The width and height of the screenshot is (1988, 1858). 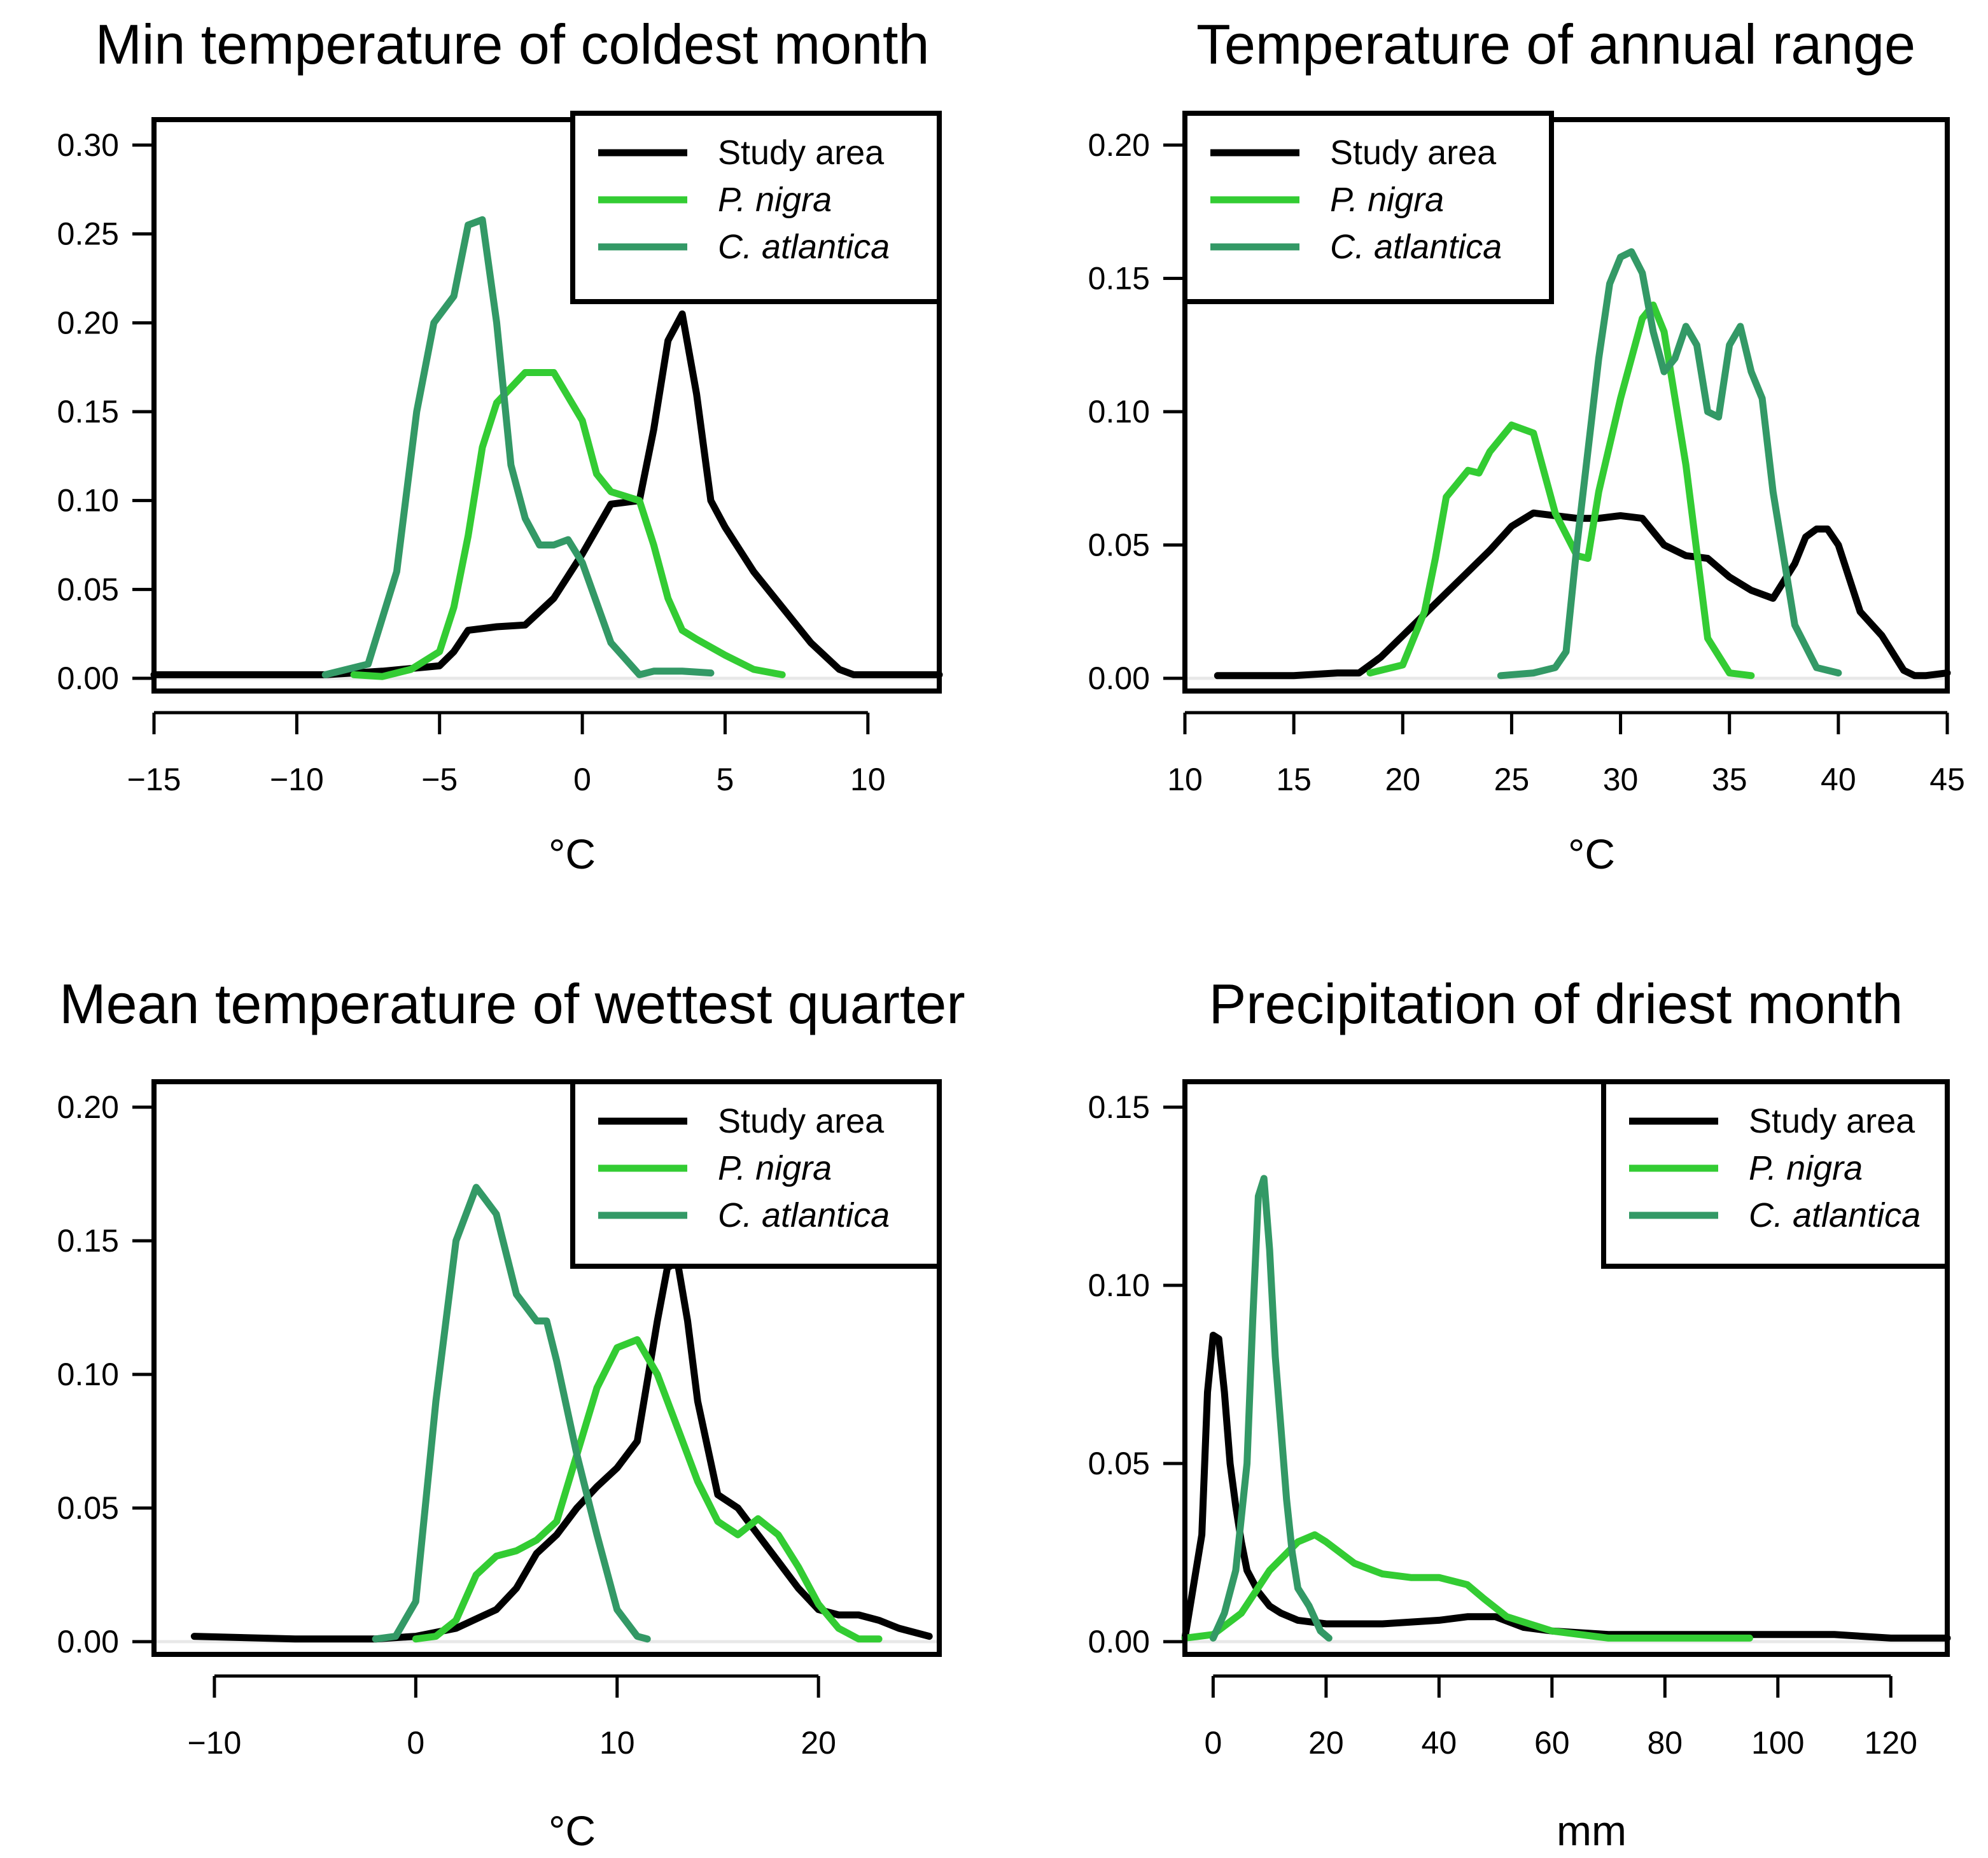 I want to click on chart-title: Mean temperature of wettest quarter, so click(x=512, y=1003).